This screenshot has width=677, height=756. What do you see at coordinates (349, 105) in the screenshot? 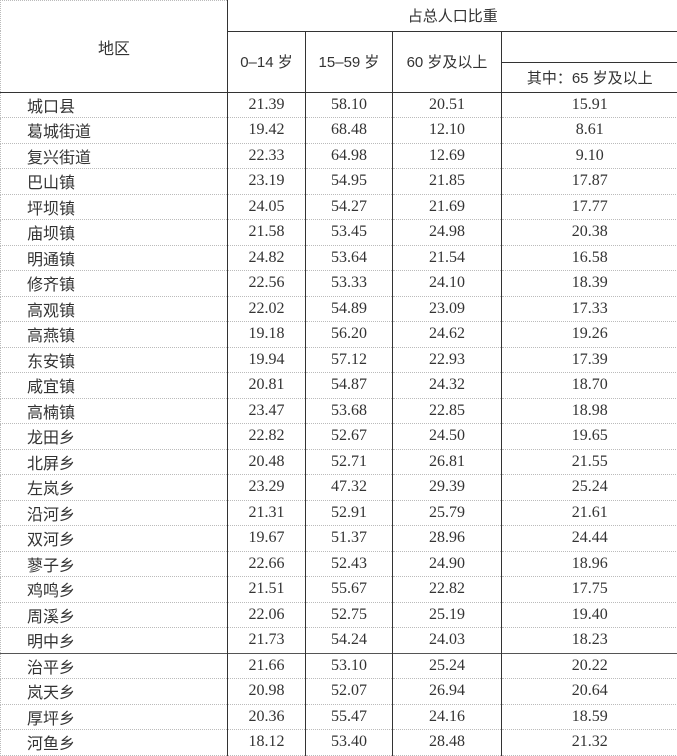
I see `value-cell: 58.10` at bounding box center [349, 105].